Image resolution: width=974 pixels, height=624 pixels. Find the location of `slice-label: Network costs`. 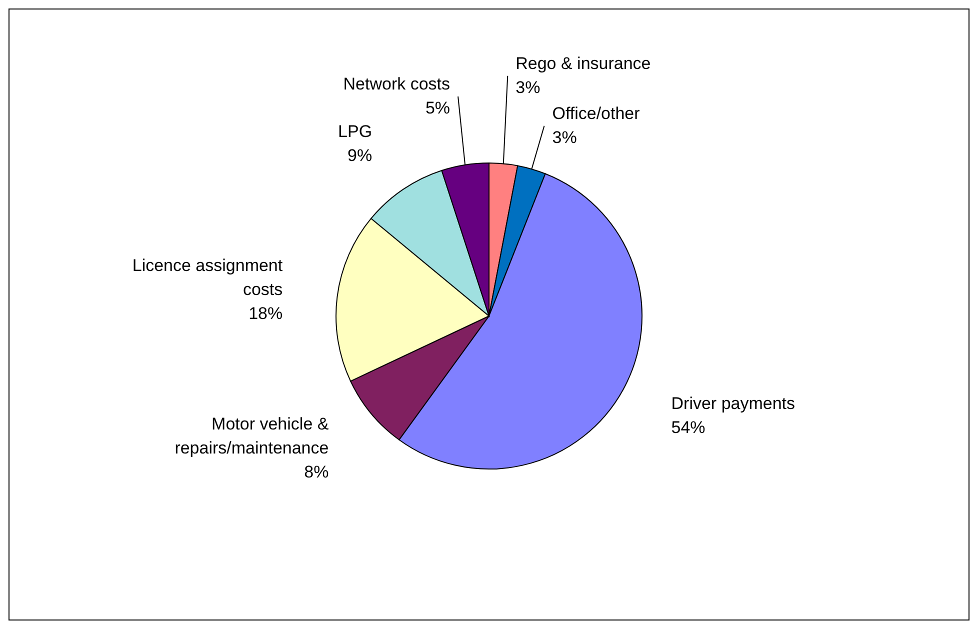

slice-label: Network costs is located at coordinates (396, 84).